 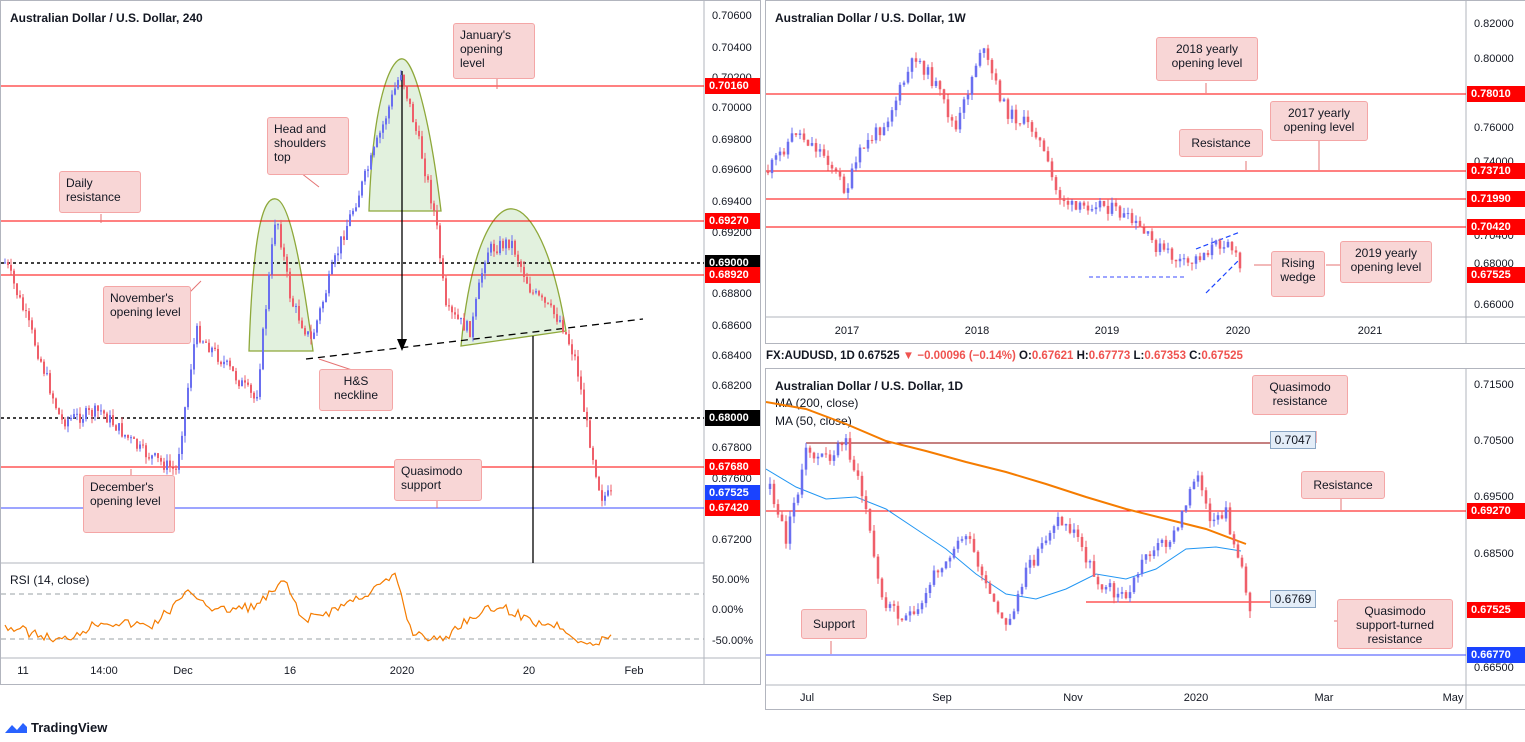 I want to click on time-tick: Mar, so click(x=1324, y=698).